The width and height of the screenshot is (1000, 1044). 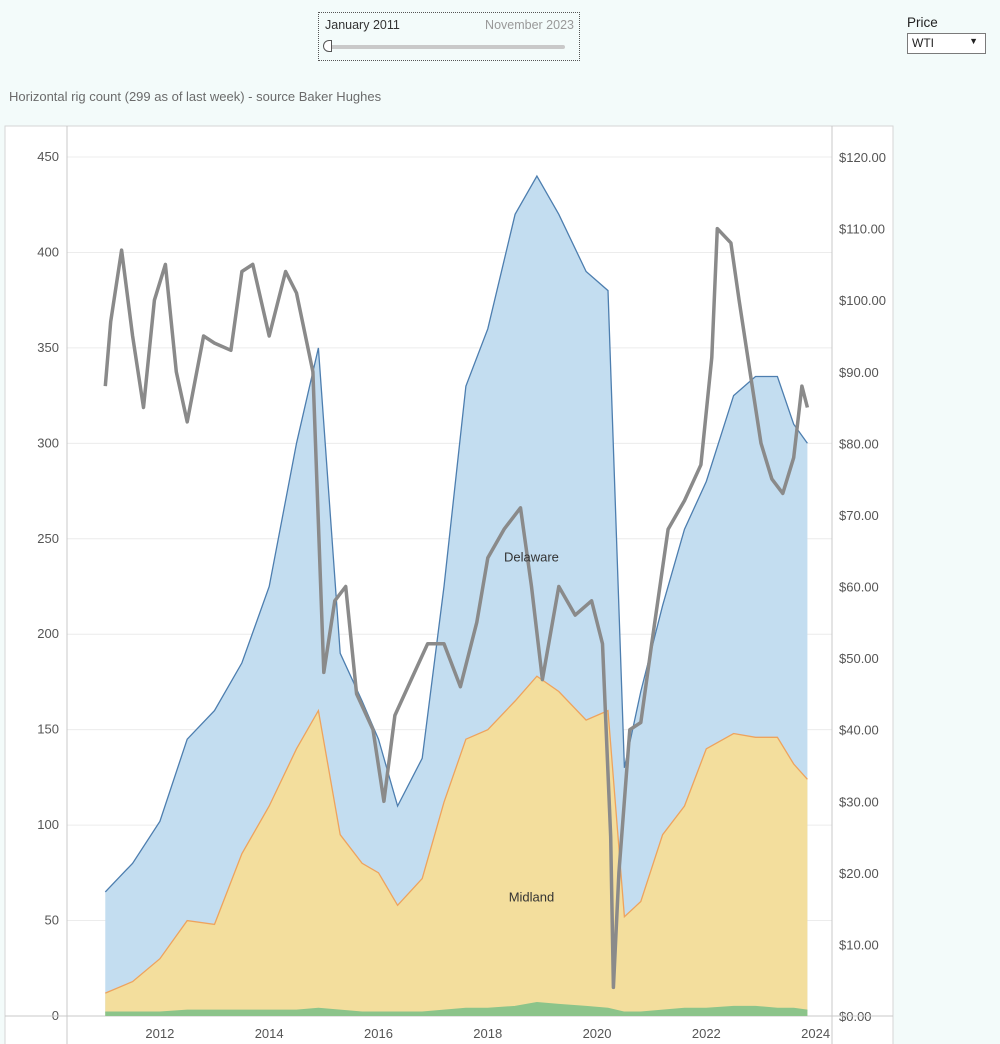 I want to click on y-left-tick-label: 150, so click(x=48, y=729).